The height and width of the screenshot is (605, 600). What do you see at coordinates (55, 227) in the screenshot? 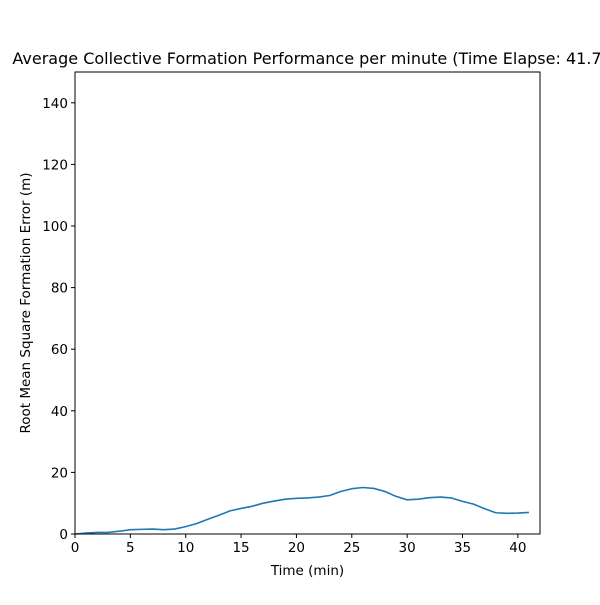
I see `y-tick-label: 100` at bounding box center [55, 227].